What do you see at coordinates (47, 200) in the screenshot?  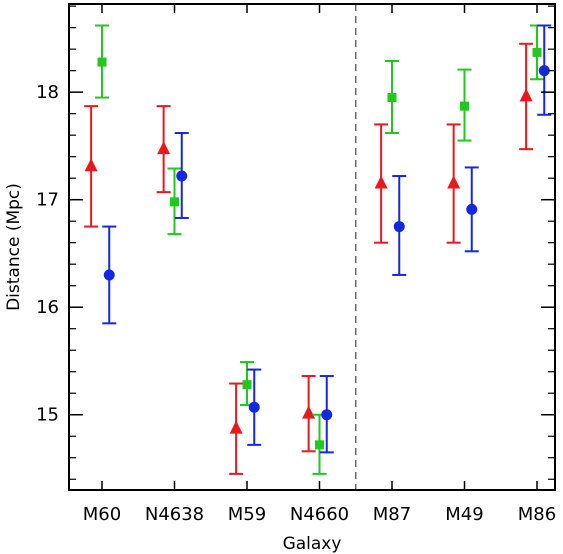 I see `y-tick-label: 17` at bounding box center [47, 200].